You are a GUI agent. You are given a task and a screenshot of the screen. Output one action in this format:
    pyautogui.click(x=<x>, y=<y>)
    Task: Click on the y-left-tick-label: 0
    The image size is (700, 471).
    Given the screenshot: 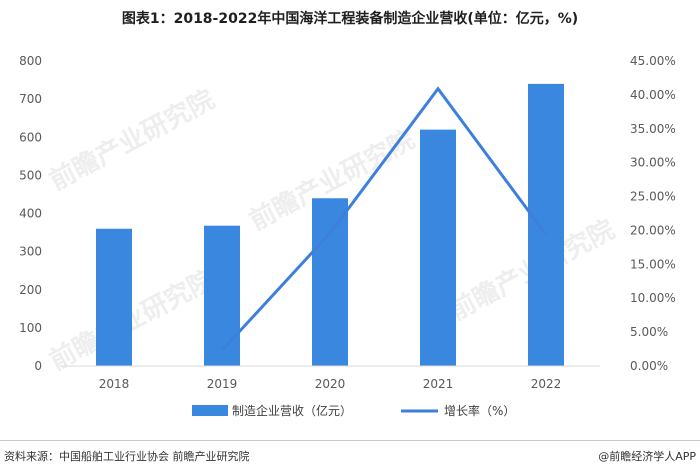 What is the action you would take?
    pyautogui.click(x=38, y=366)
    